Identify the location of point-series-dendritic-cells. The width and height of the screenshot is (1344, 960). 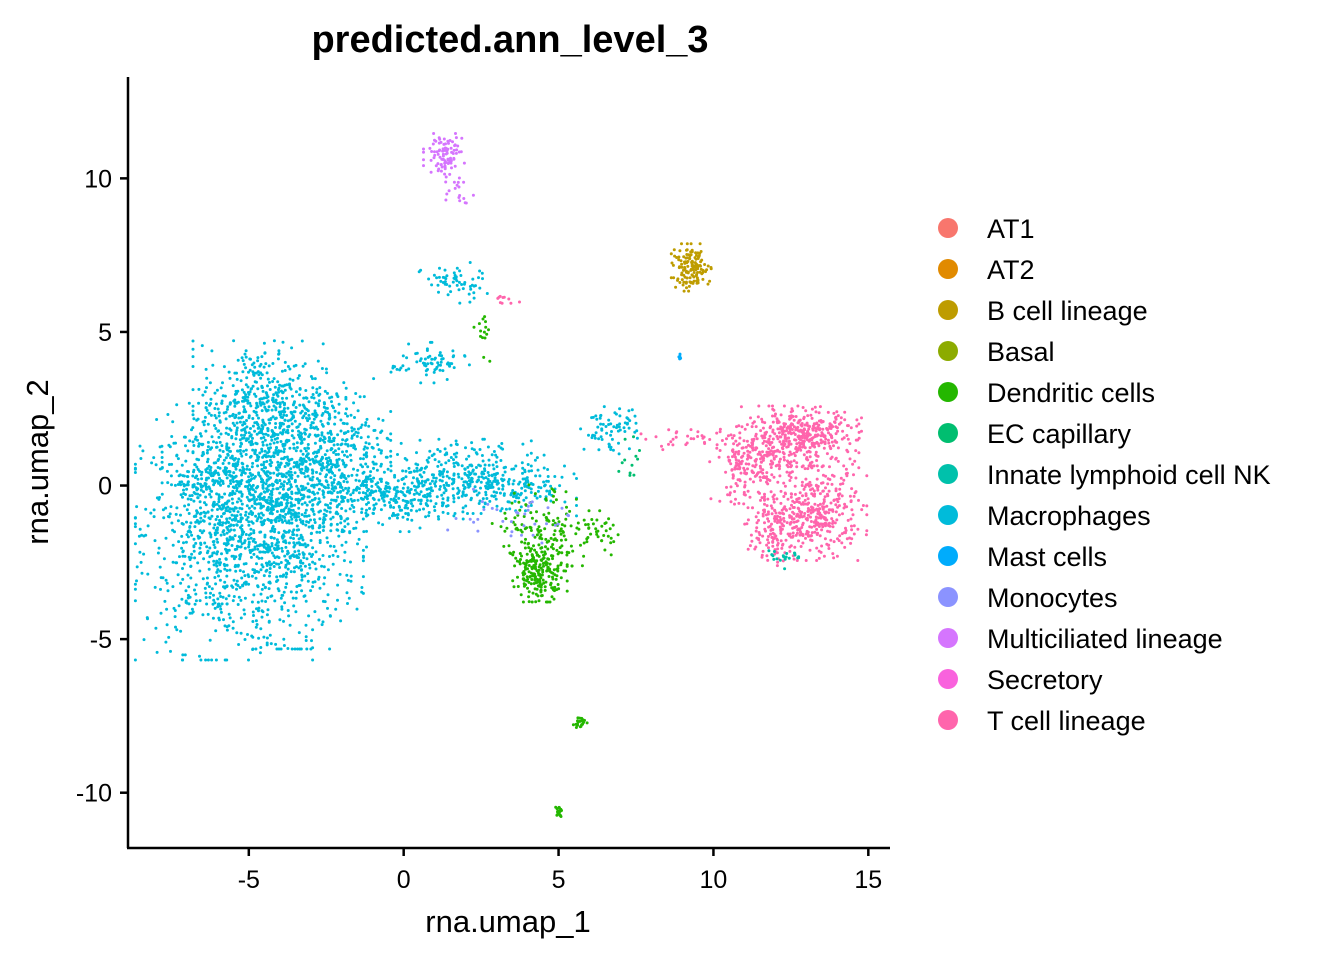
(602, 533).